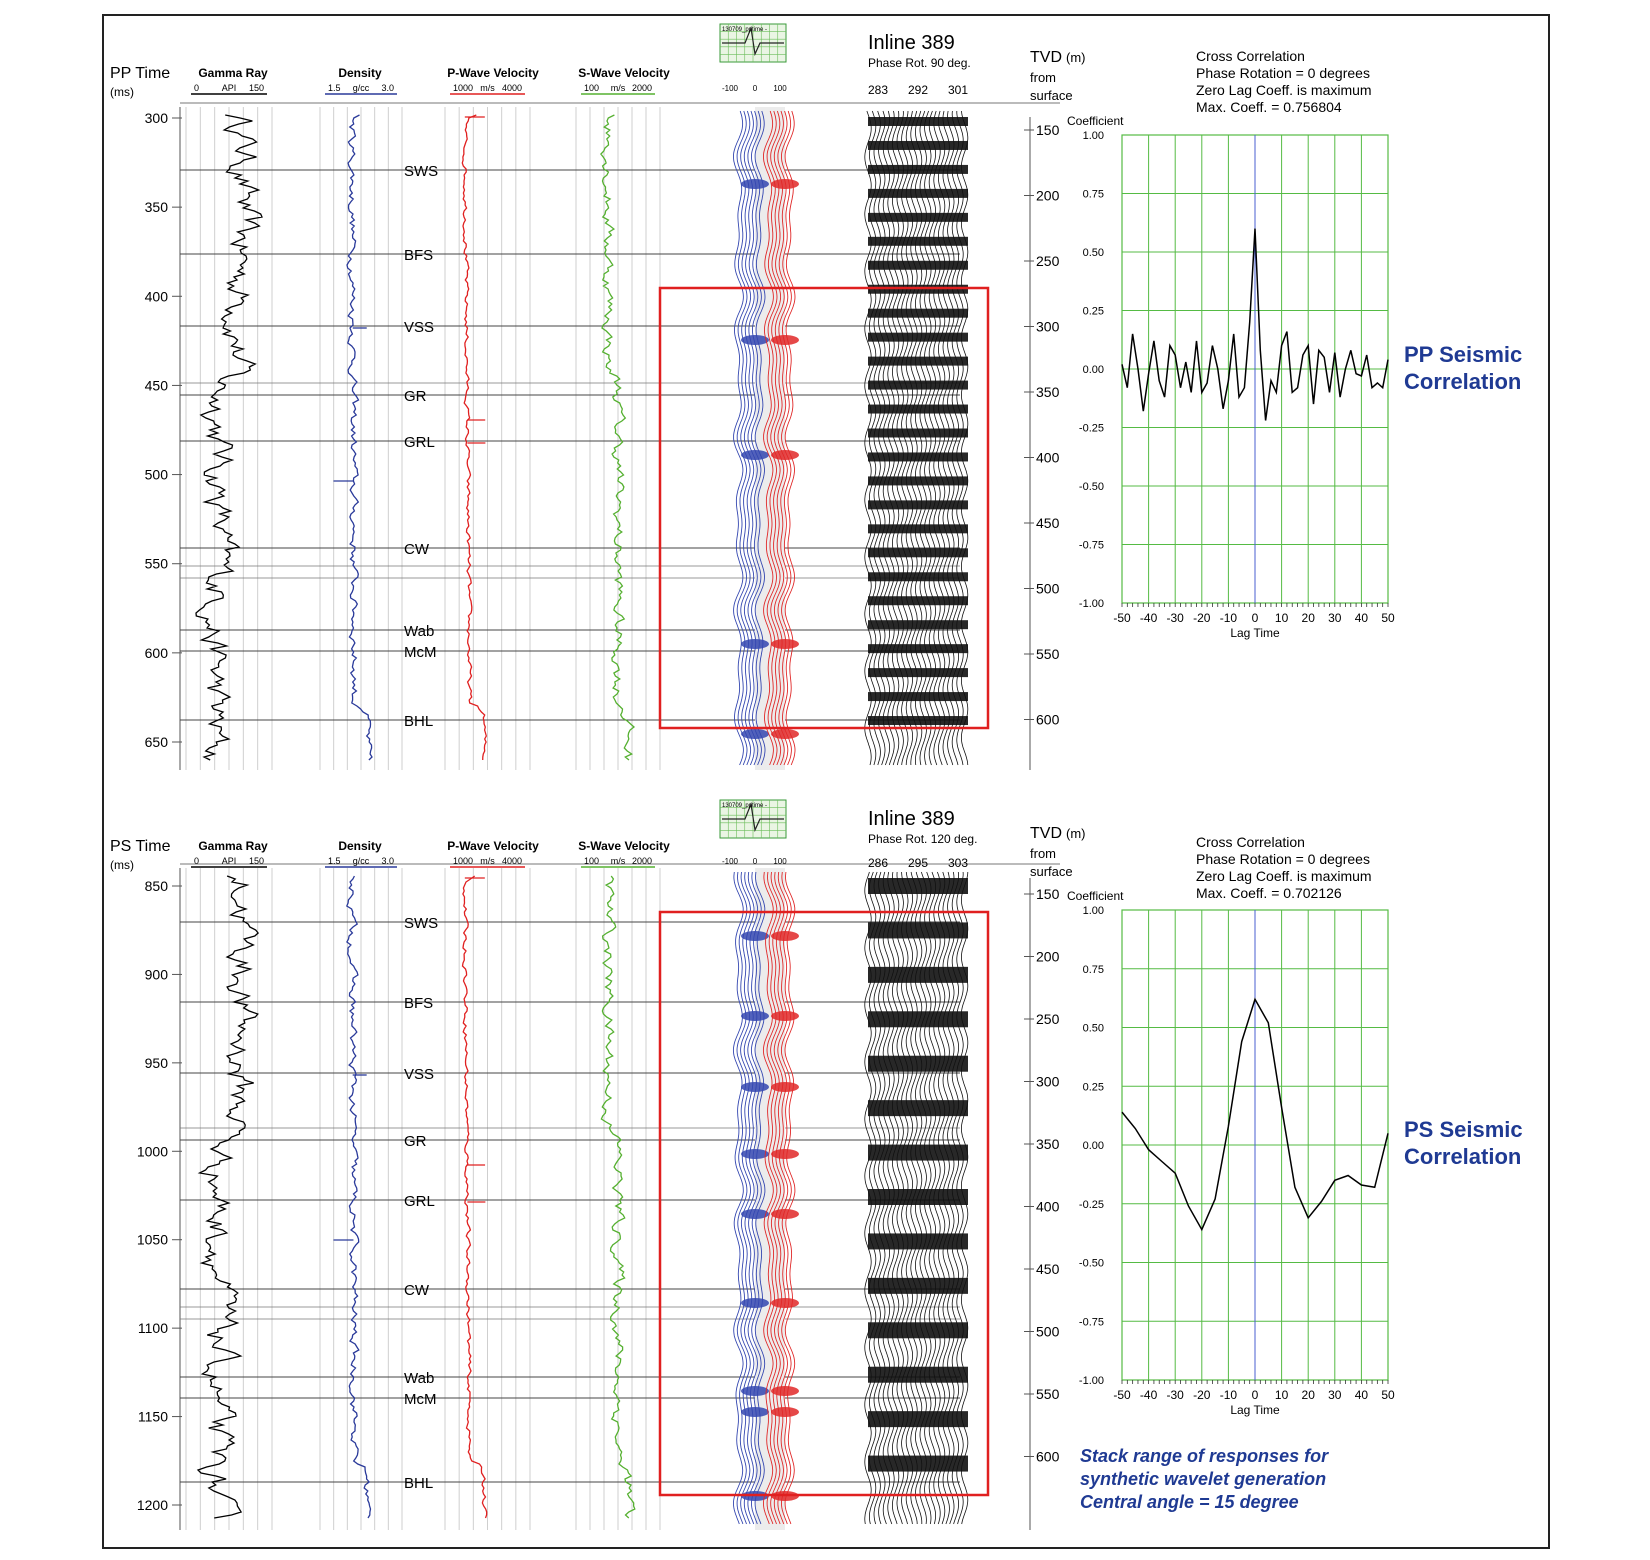 The image size is (1650, 1560). I want to click on density-scale-unit: g/cc, so click(361, 861).